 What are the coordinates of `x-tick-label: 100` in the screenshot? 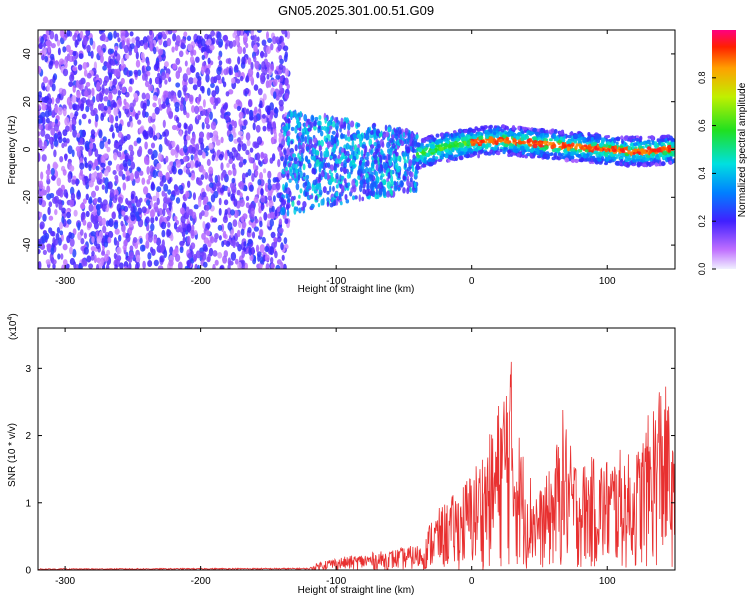 It's located at (607, 581).